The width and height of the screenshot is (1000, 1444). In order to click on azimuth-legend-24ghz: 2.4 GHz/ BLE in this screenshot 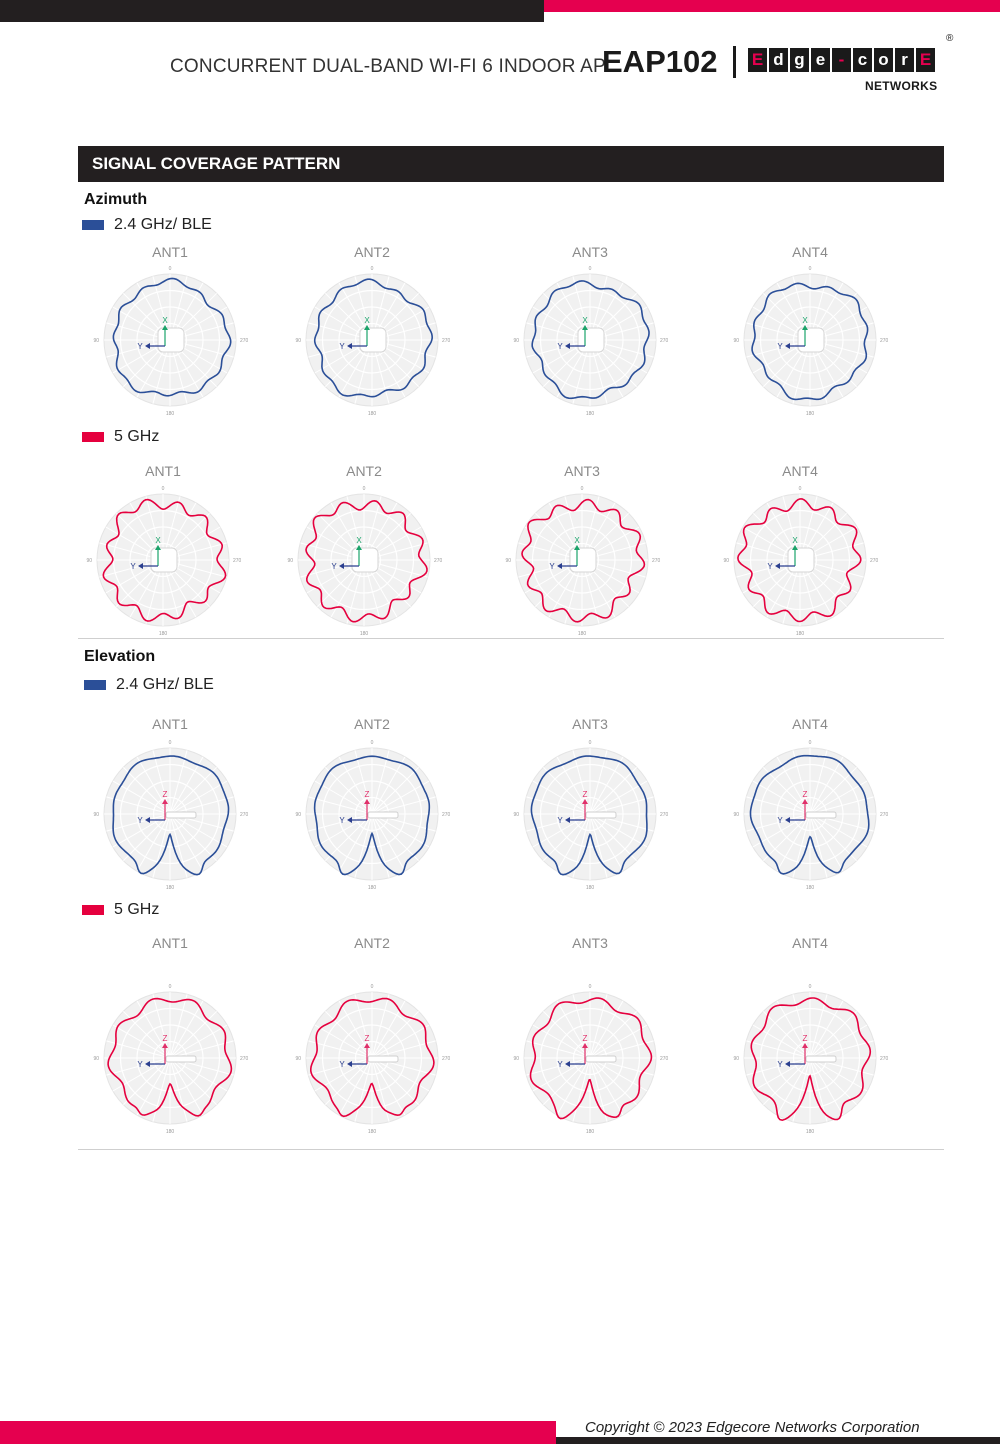, I will do `click(147, 225)`.